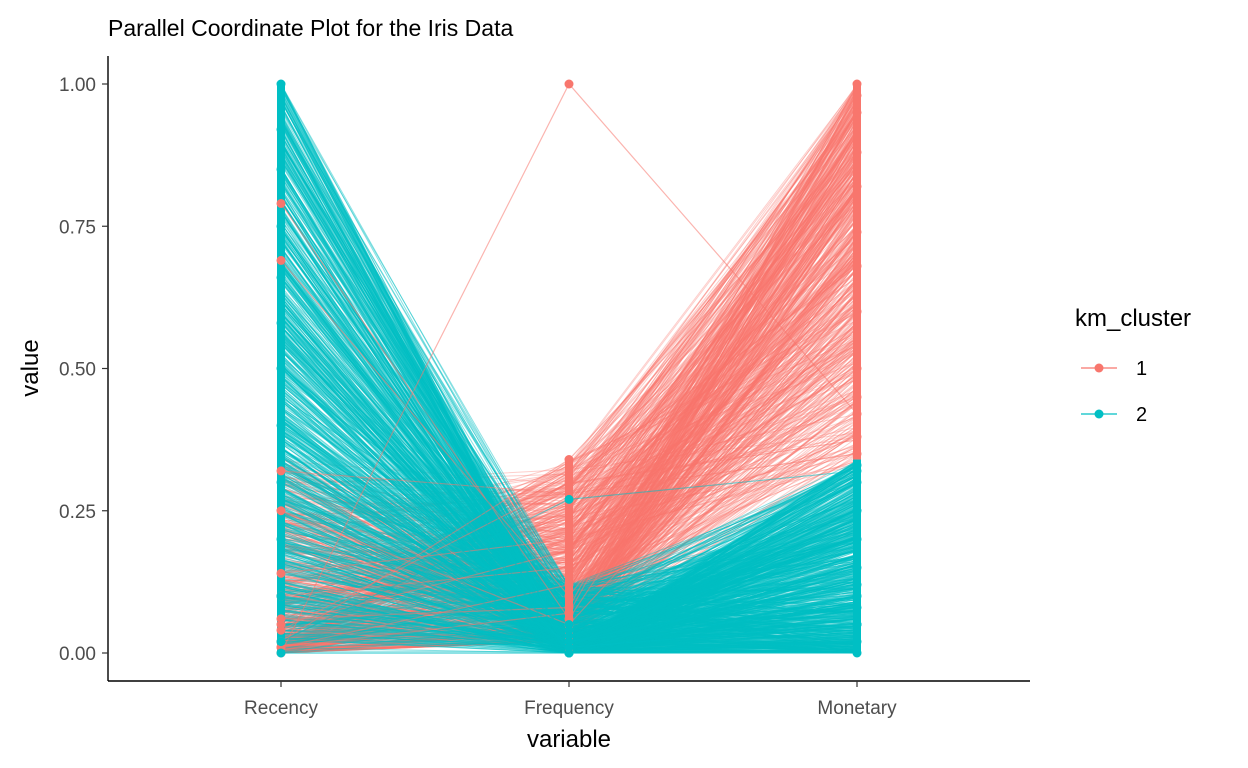 Image resolution: width=1248 pixels, height=768 pixels. Describe the element at coordinates (77, 227) in the screenshot. I see `y-tick-label: 0.75` at that location.